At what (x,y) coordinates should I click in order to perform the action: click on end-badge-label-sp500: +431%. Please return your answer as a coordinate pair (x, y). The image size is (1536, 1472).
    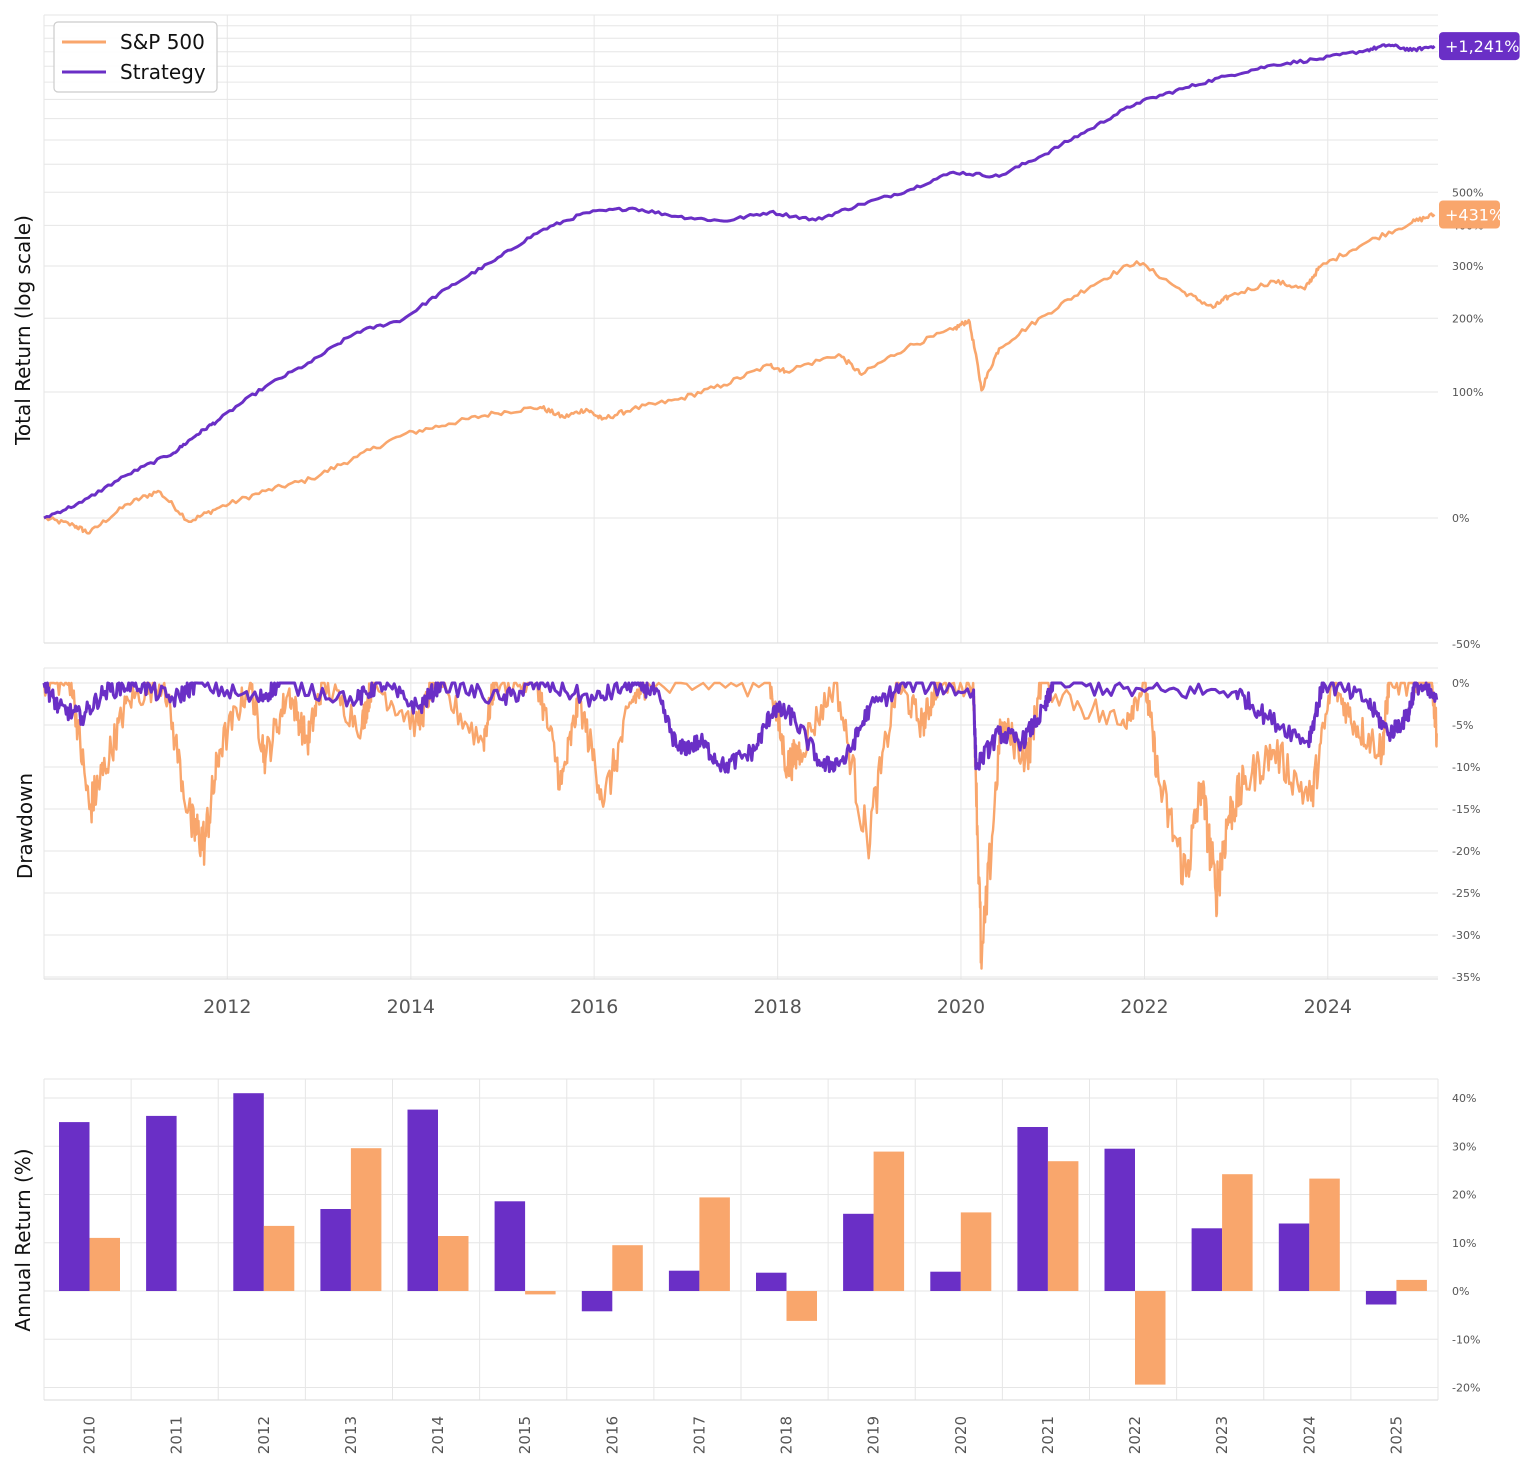
    Looking at the image, I should click on (1474, 215).